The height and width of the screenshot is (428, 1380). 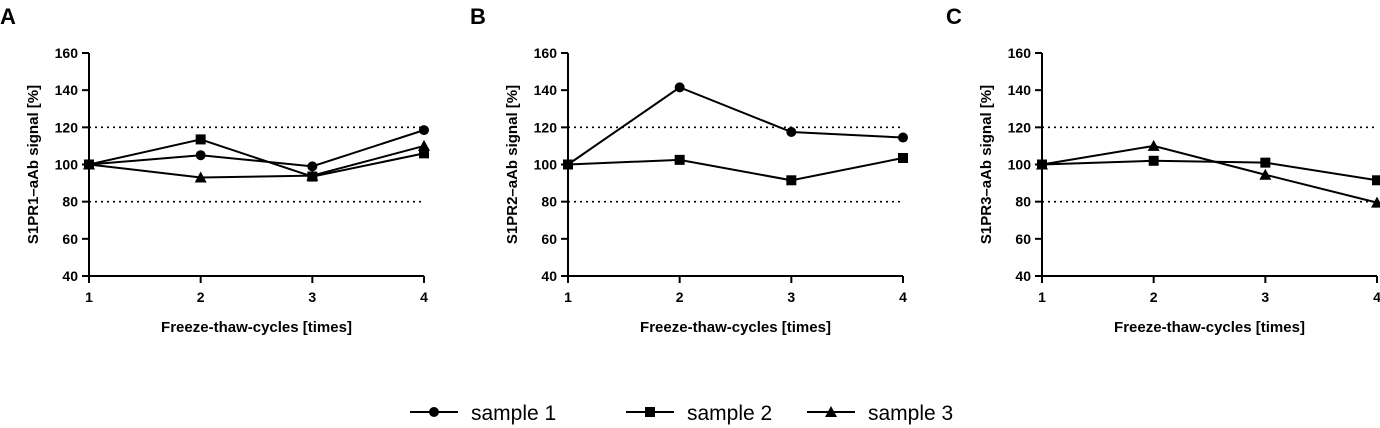 What do you see at coordinates (8, 16) in the screenshot?
I see `panel-letter: A` at bounding box center [8, 16].